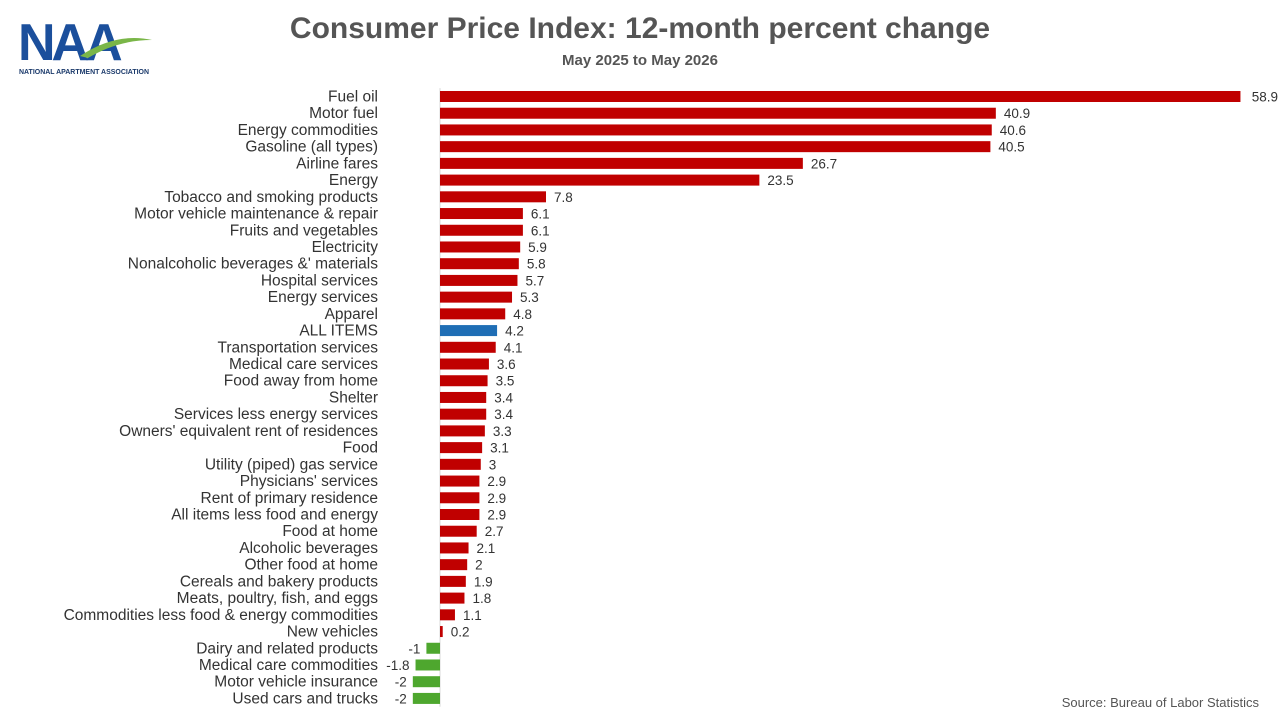  I want to click on data-label: 6.1, so click(540, 230).